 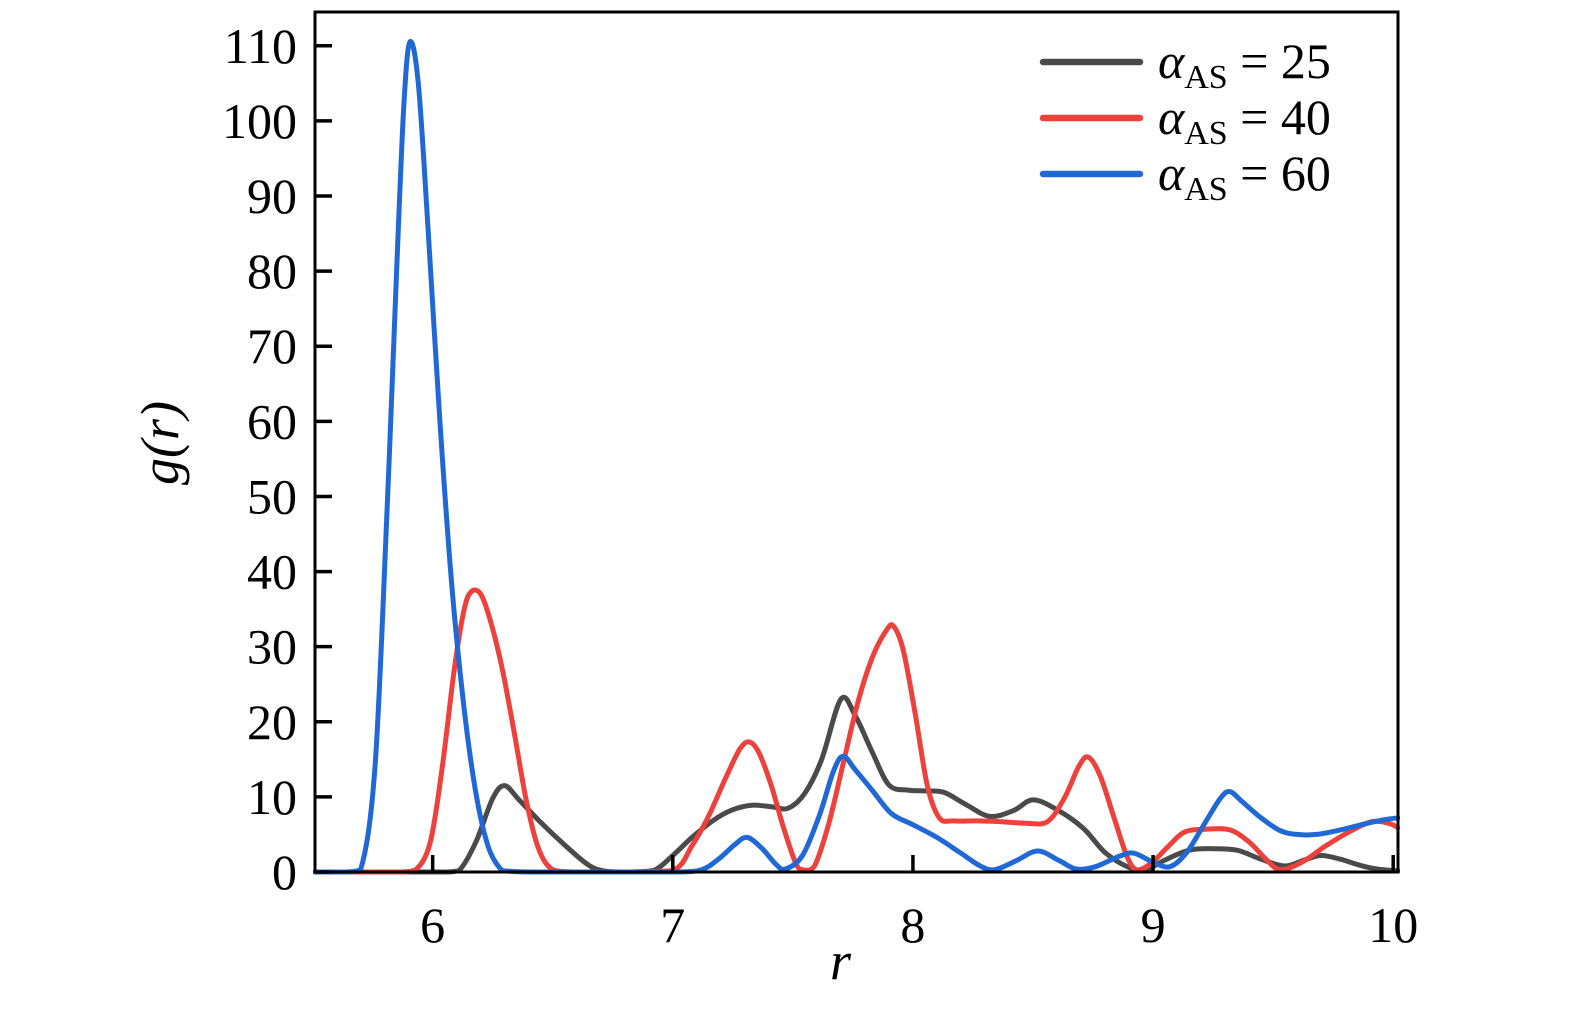 What do you see at coordinates (1244, 120) in the screenshot?
I see `legend-label: αAS = 40` at bounding box center [1244, 120].